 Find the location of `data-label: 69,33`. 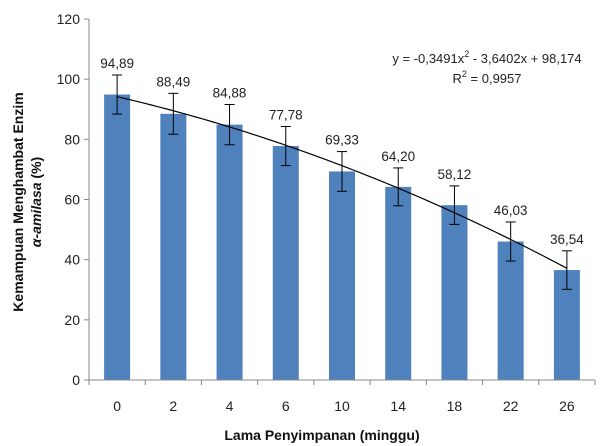

data-label: 69,33 is located at coordinates (342, 140).